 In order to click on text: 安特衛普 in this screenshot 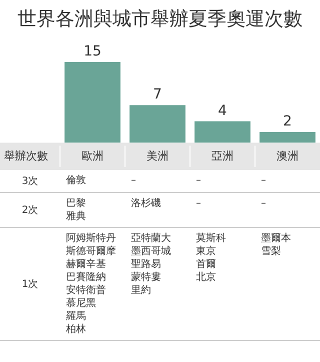, I will do `click(86, 290)`.